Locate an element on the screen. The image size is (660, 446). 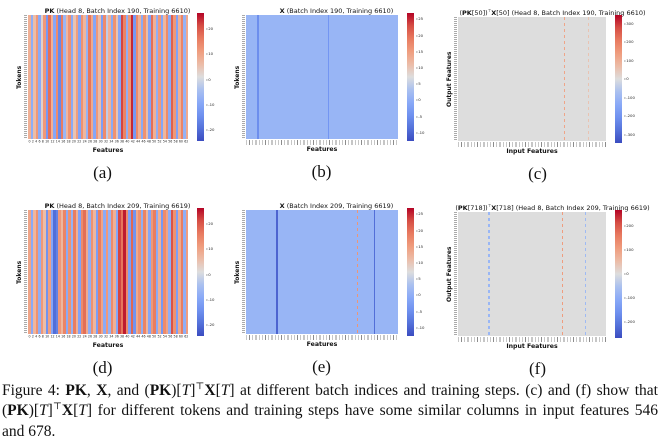
subplot-label: (c) is located at coordinates (537, 174).